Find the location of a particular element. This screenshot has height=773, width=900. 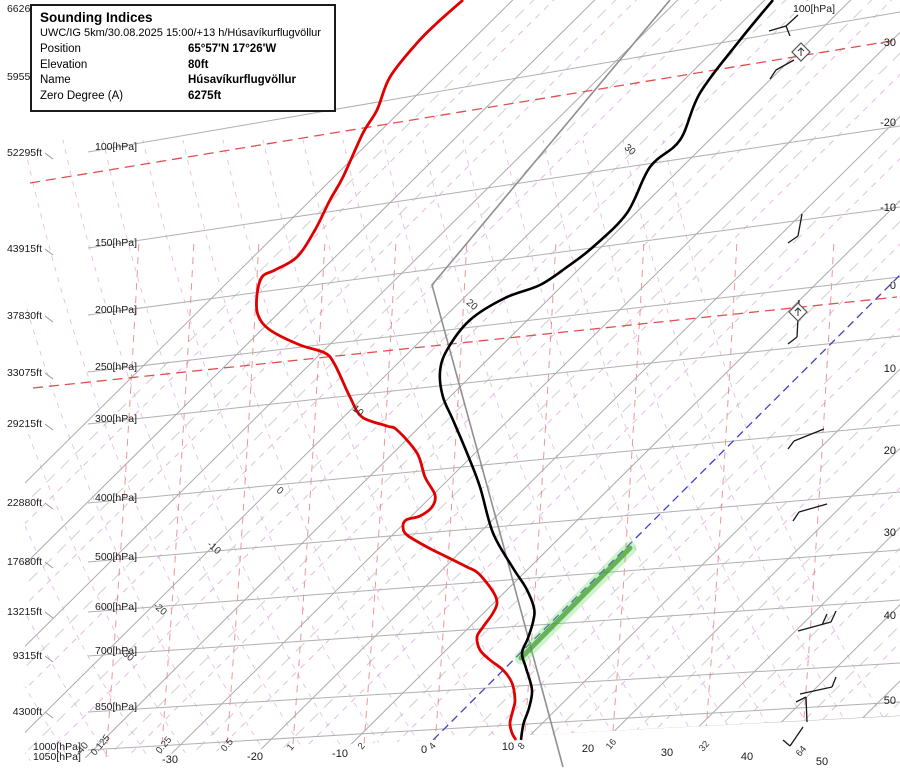

right-temperature-label: 0 is located at coordinates (893, 286).